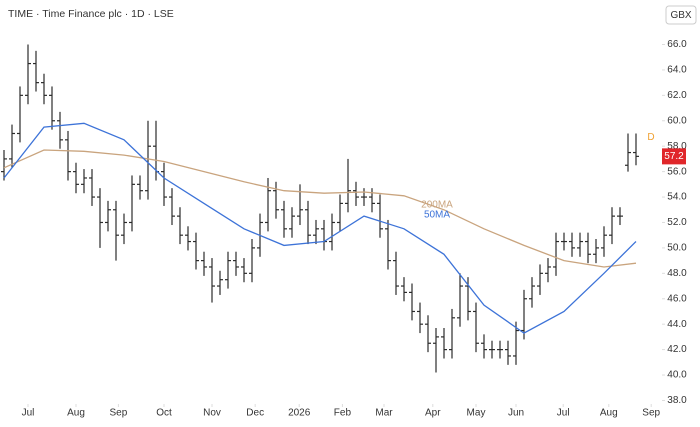 This screenshot has height=427, width=700. I want to click on ma-label: 200MA, so click(437, 205).